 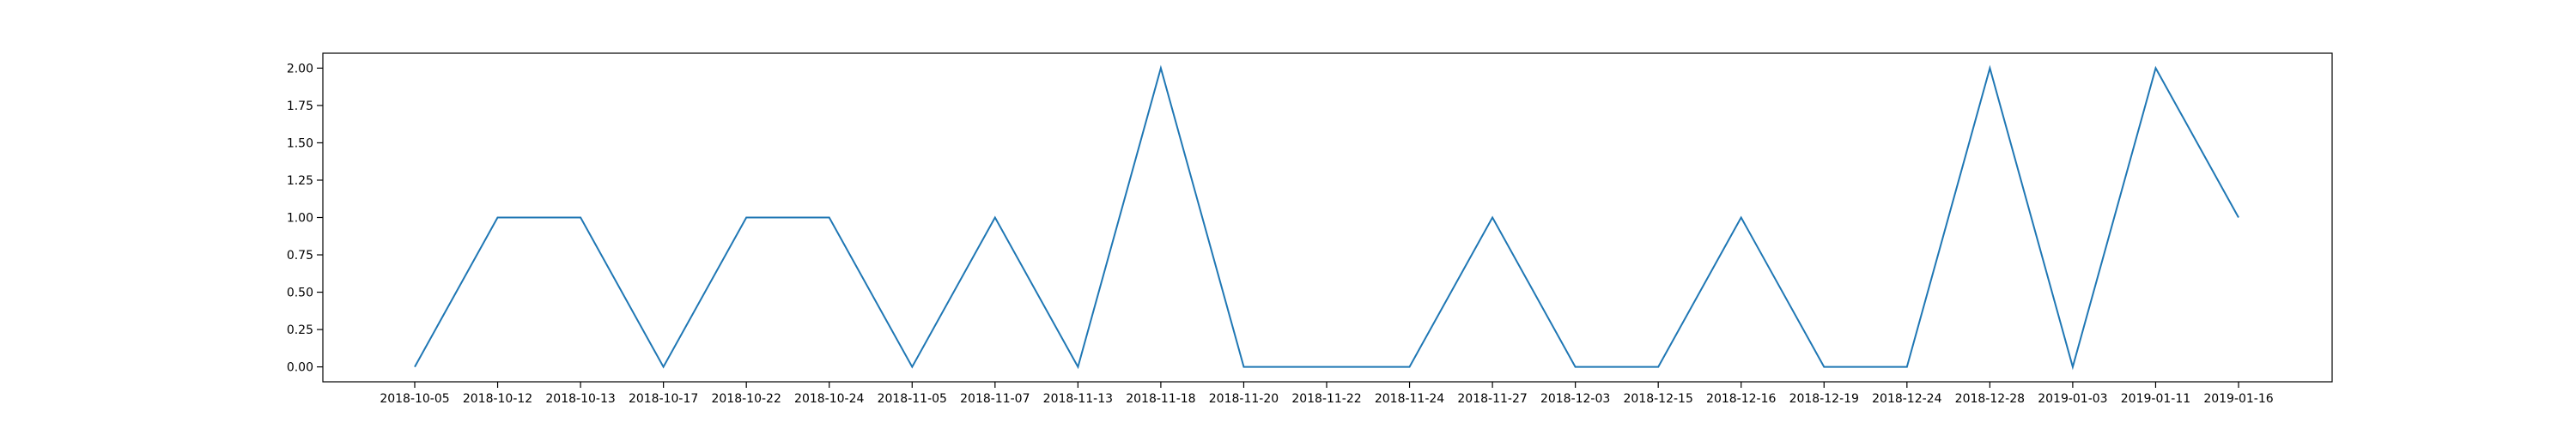 I want to click on x-tick-label: 2019-01-11, so click(x=2156, y=399).